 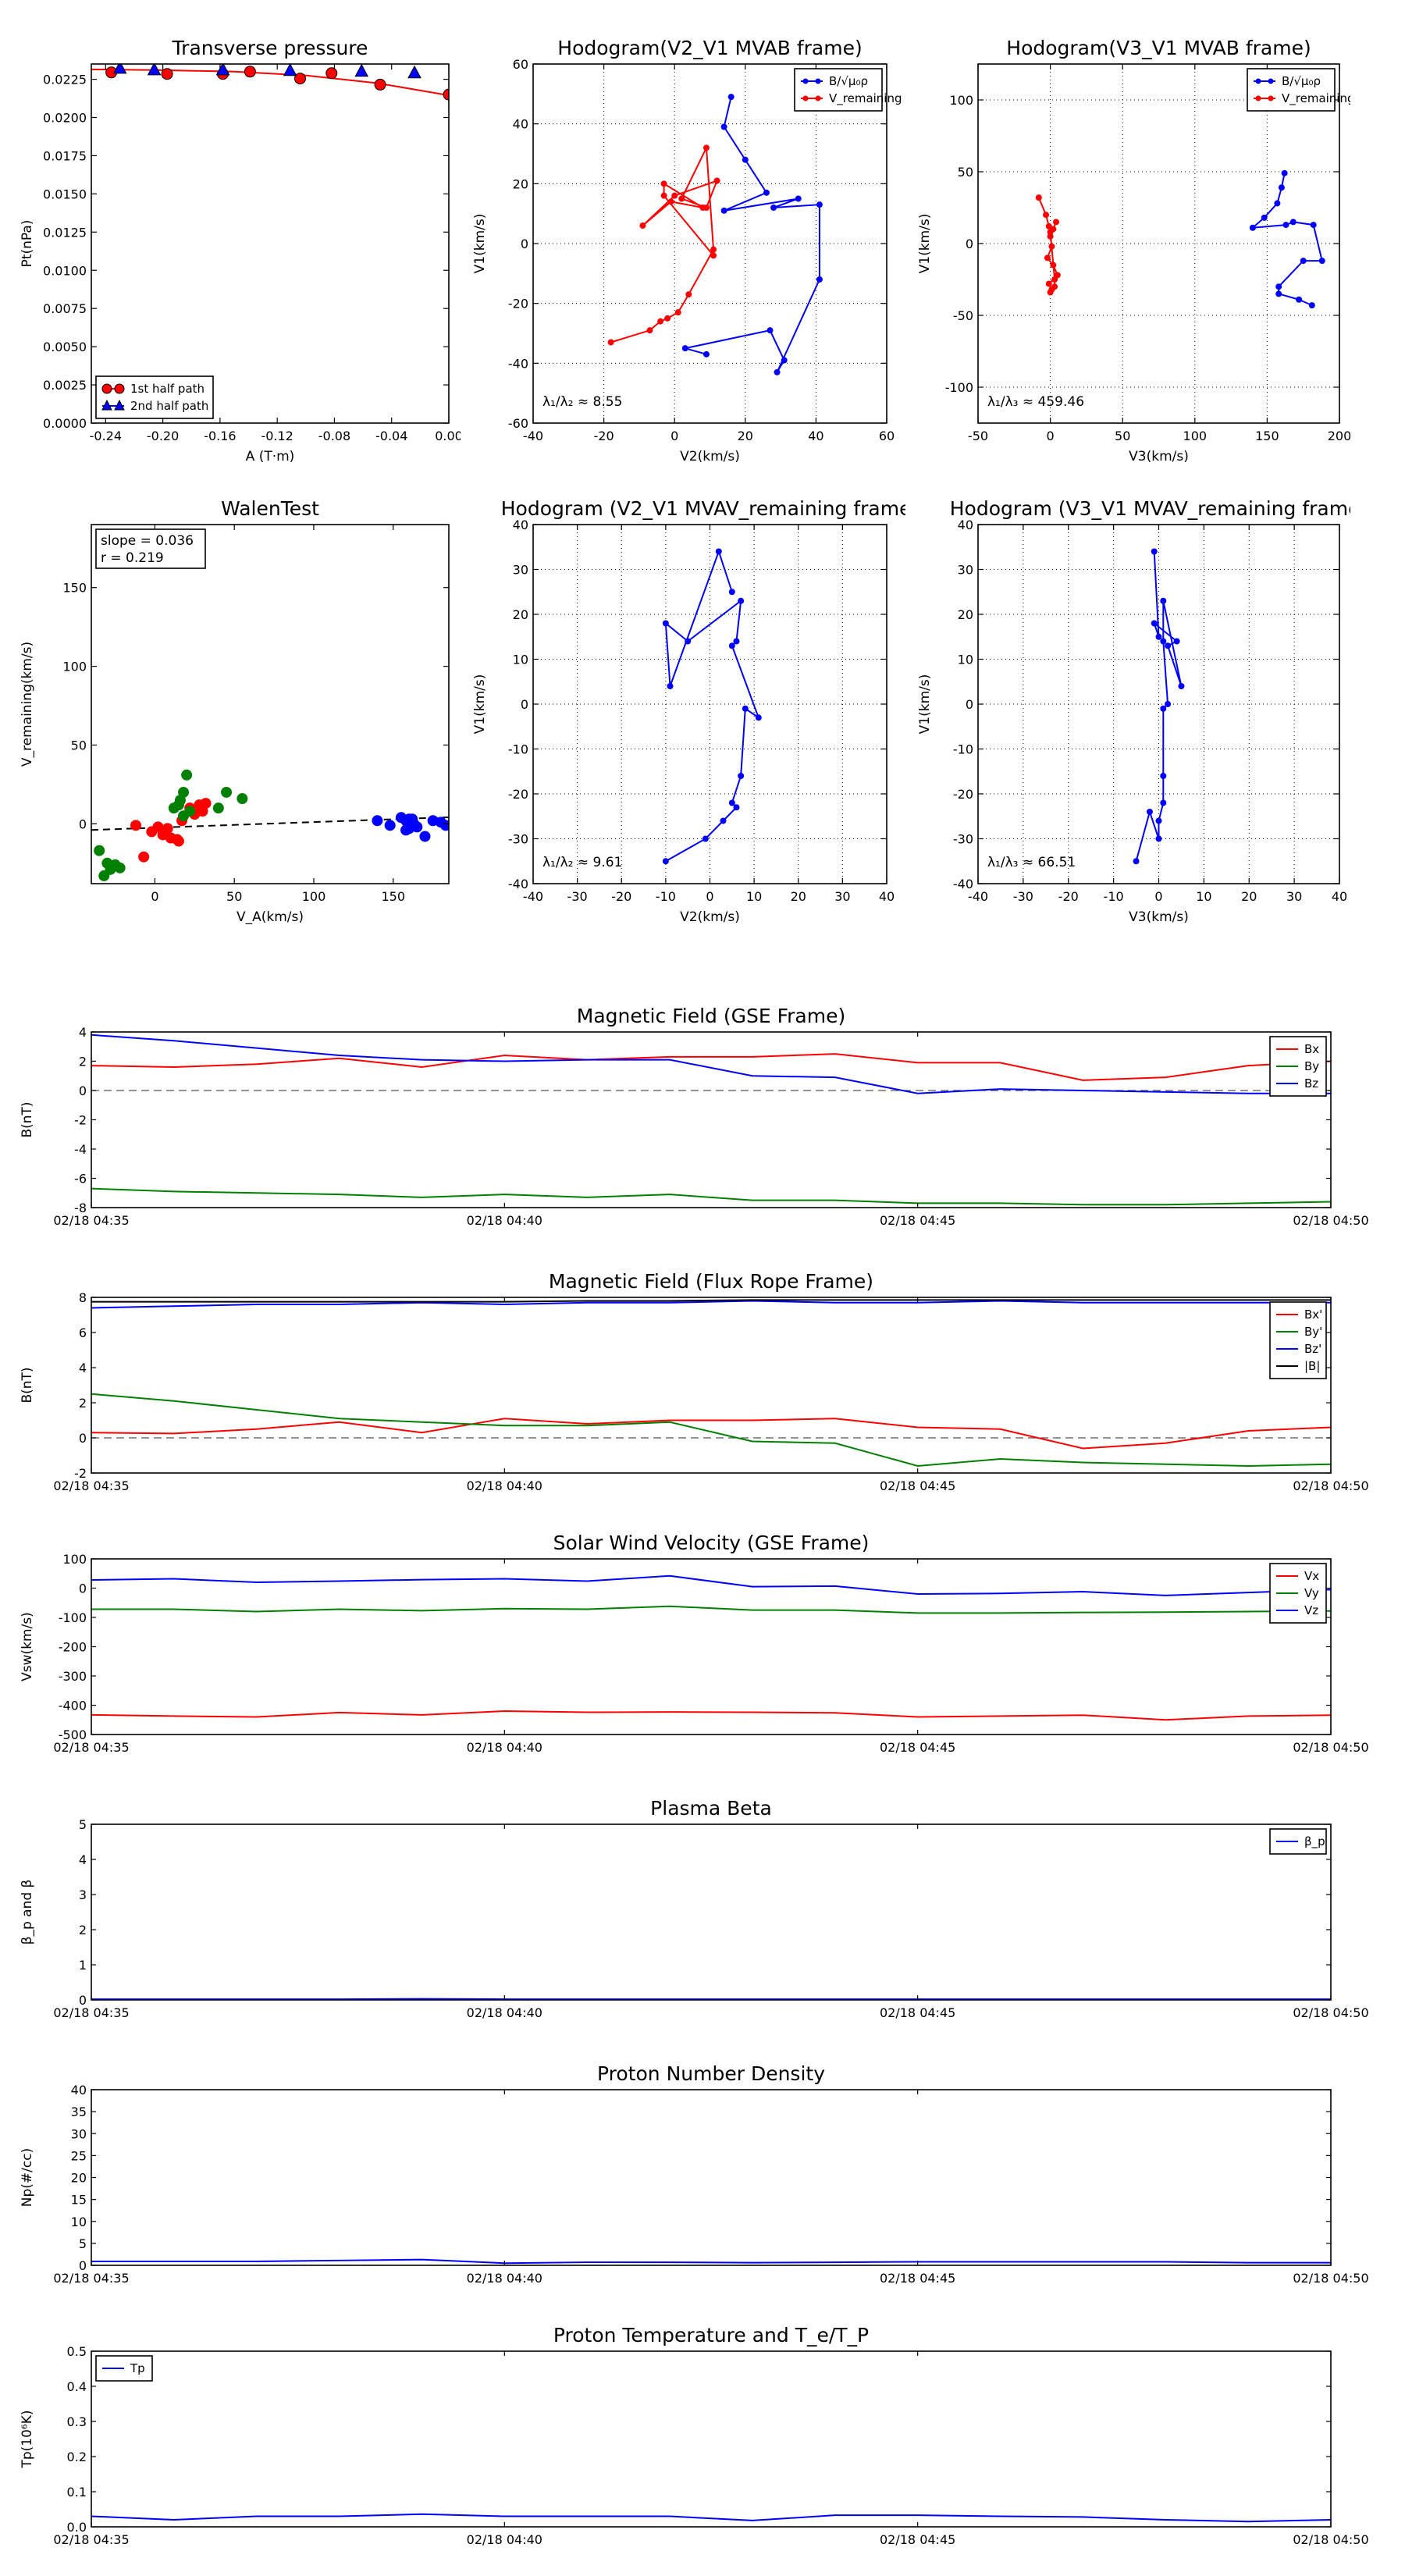 What do you see at coordinates (270, 48) in the screenshot?
I see `chart-title: Transverse pressure` at bounding box center [270, 48].